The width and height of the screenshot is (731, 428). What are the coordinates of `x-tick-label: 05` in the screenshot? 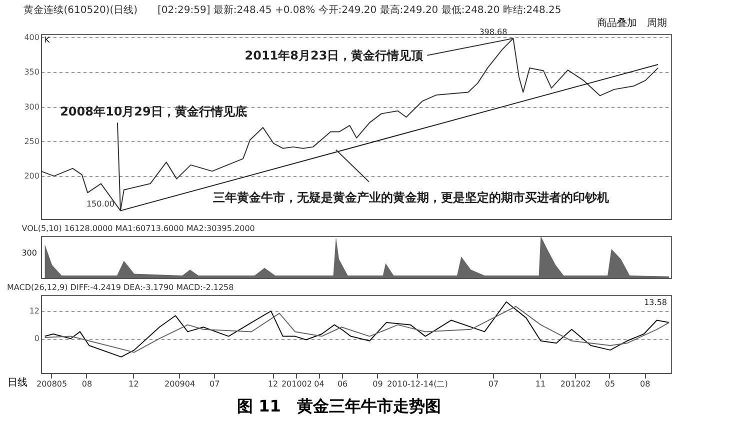 It's located at (610, 384).